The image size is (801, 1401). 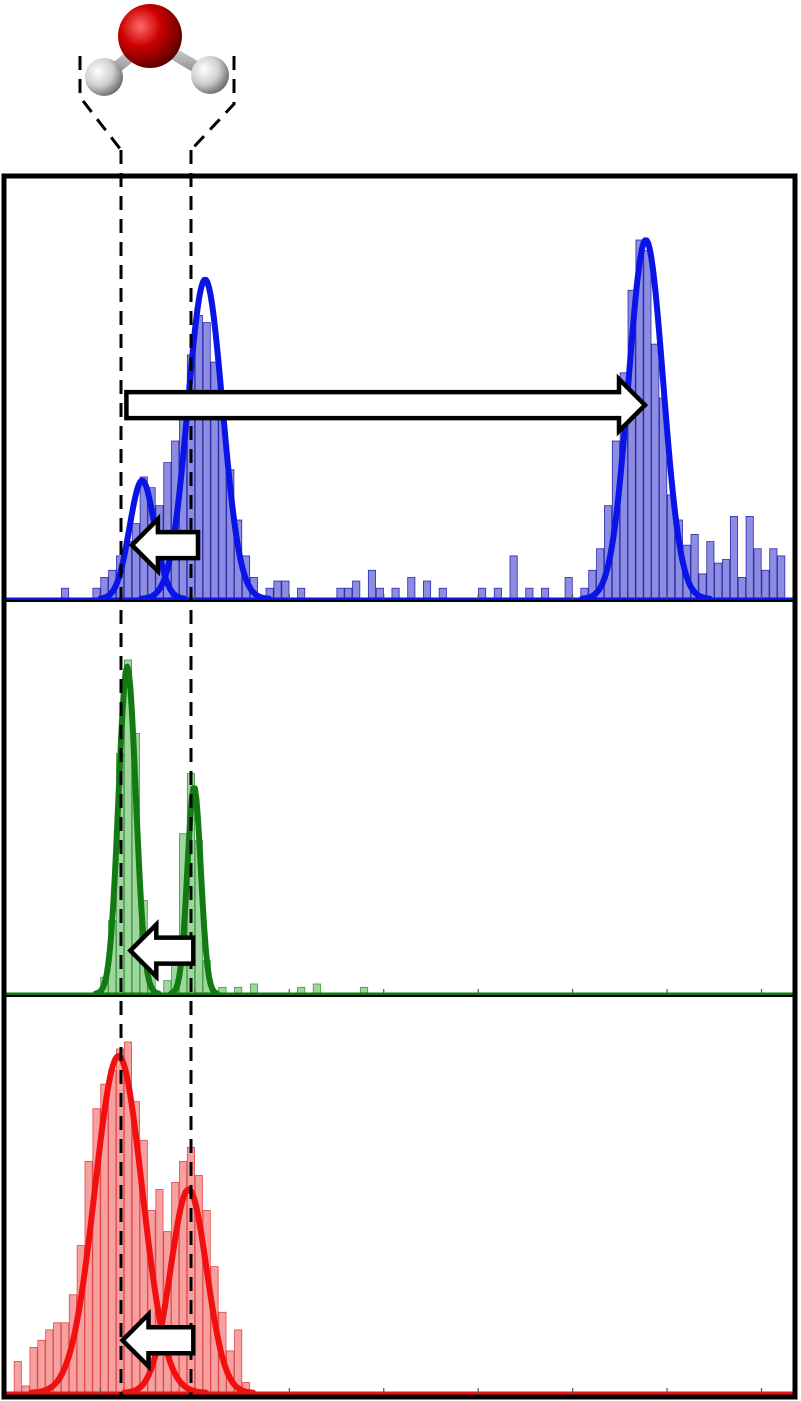 I want to click on projection-line-left, so click(x=100, y=103).